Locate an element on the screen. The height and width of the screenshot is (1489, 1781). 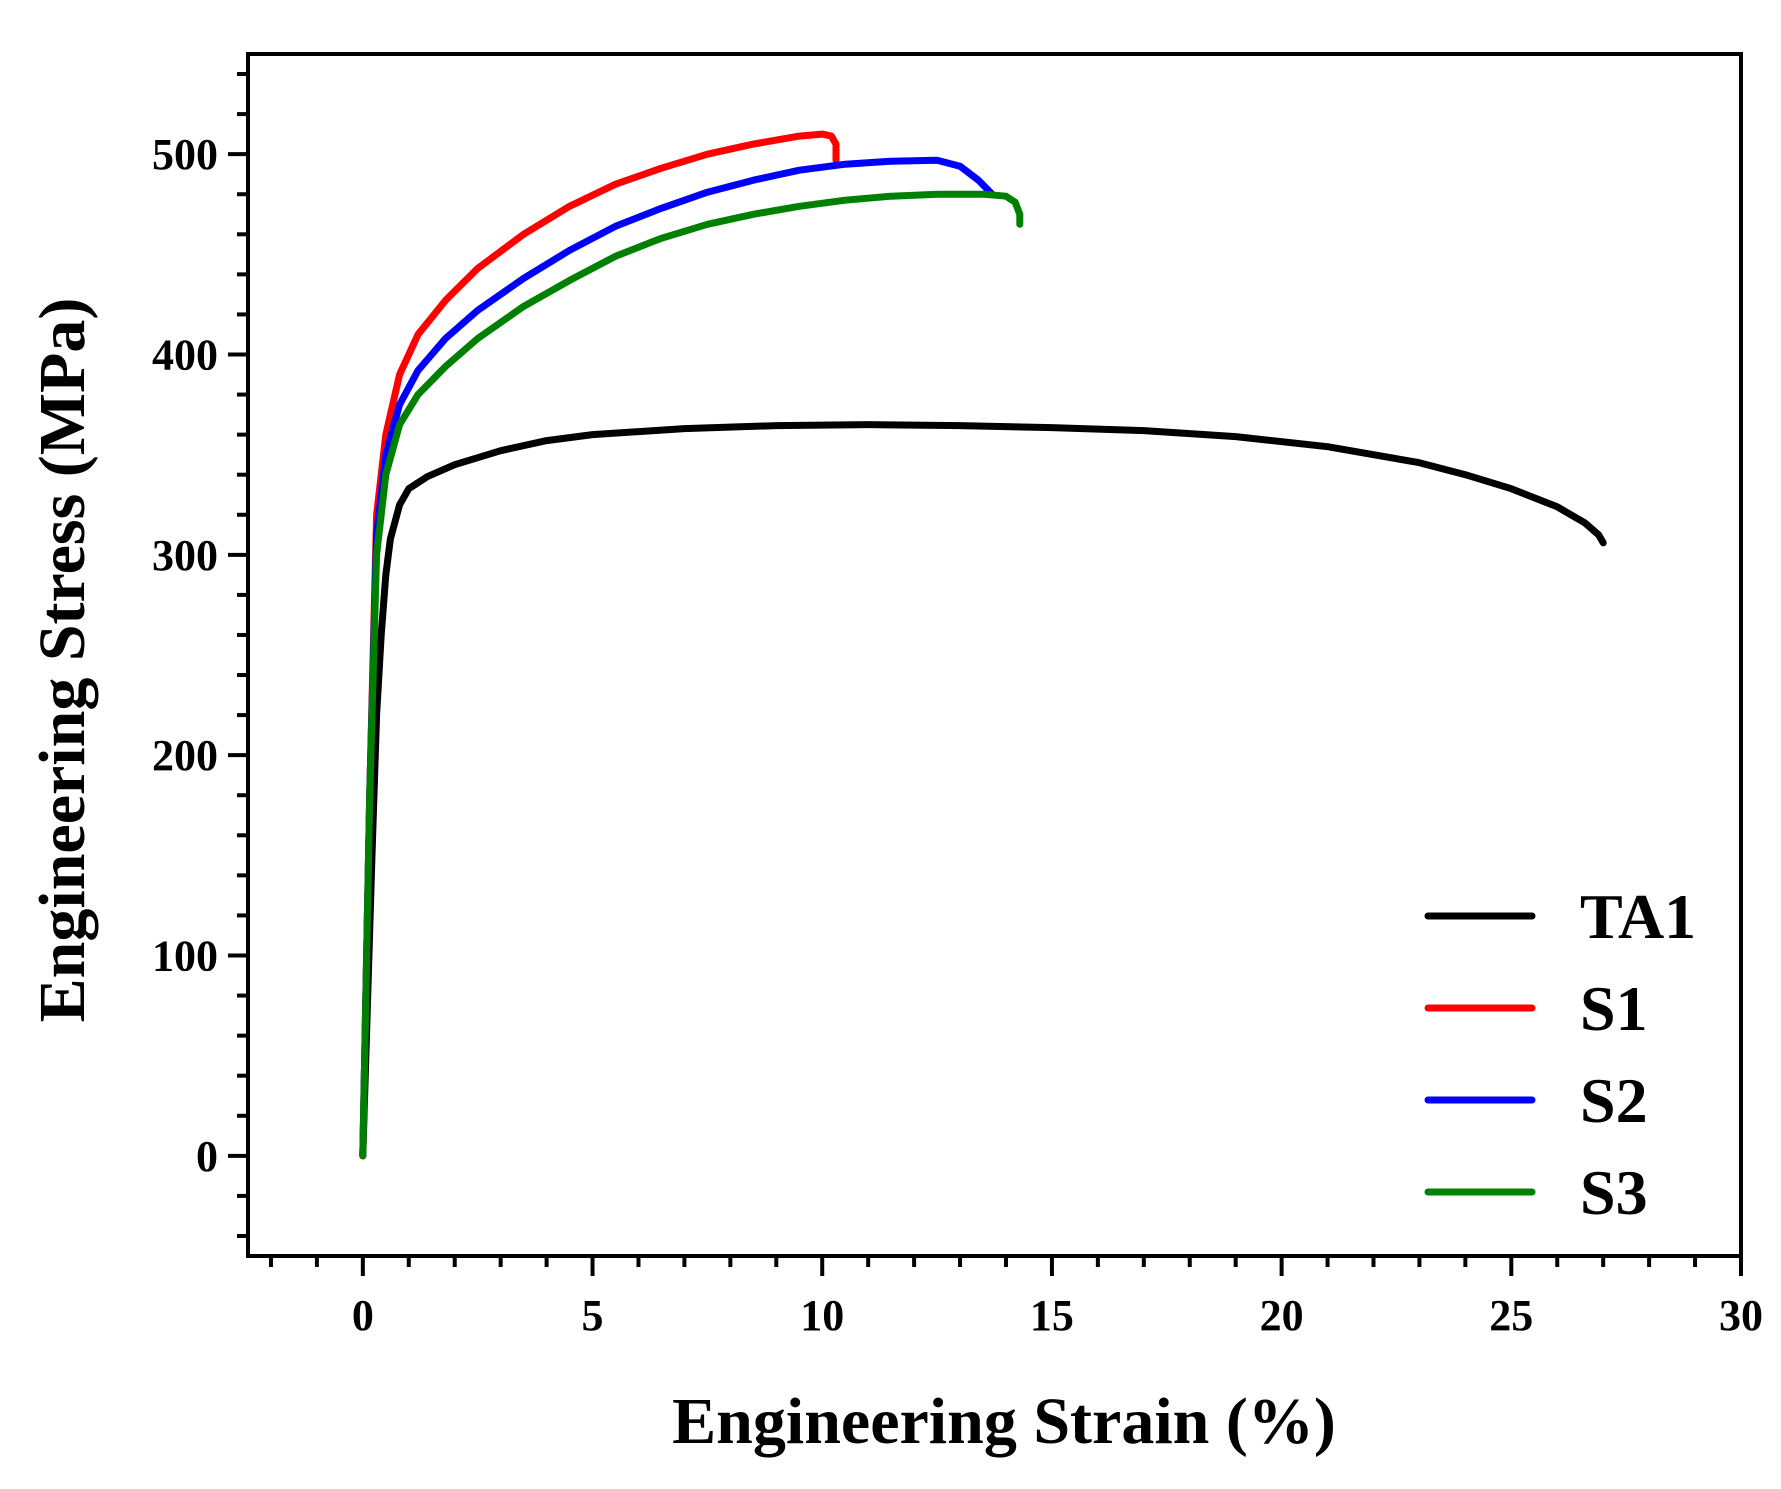
y-tick-label: 500 is located at coordinates (185, 154).